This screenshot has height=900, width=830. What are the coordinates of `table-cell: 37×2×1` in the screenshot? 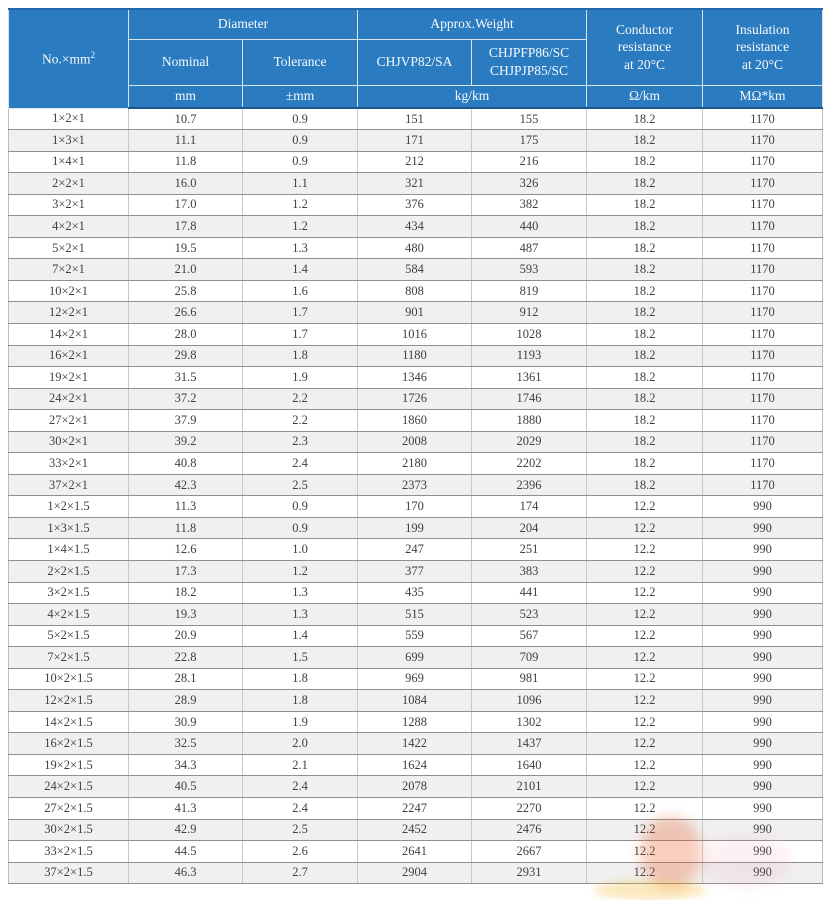 It's located at (68, 485).